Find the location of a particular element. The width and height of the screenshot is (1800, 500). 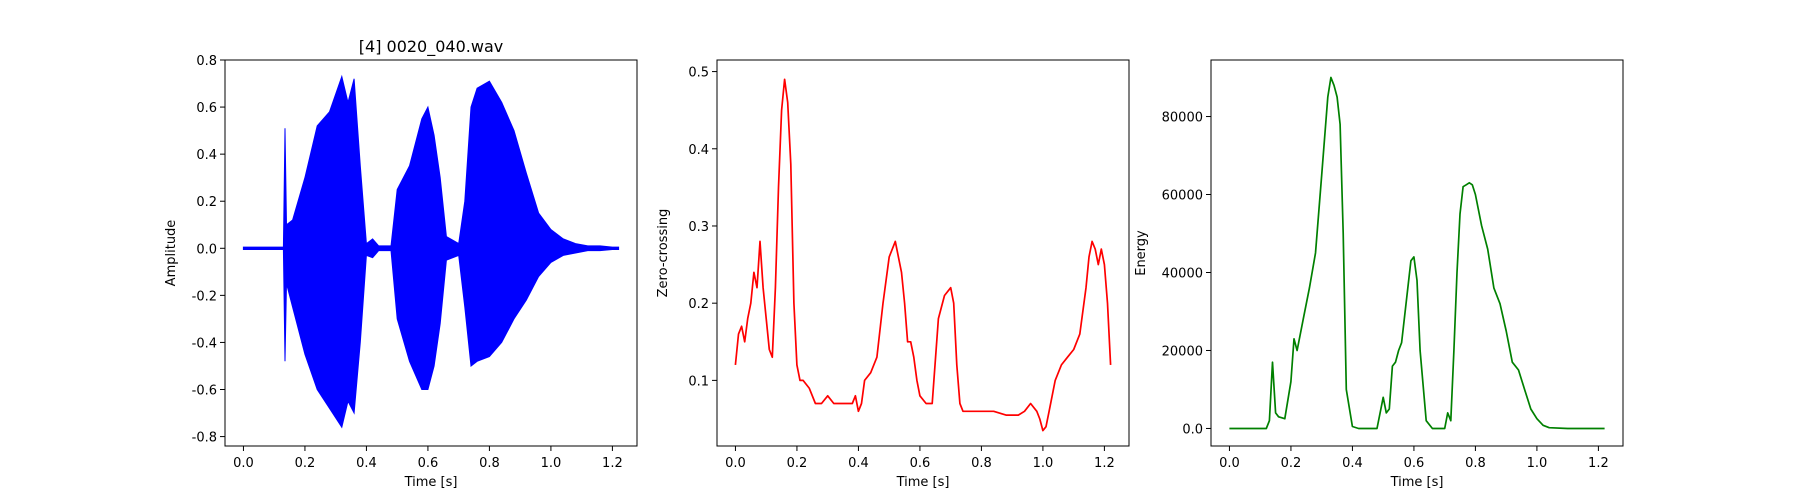

zero-crossing-x-tick-label: 1.2 is located at coordinates (1104, 463).